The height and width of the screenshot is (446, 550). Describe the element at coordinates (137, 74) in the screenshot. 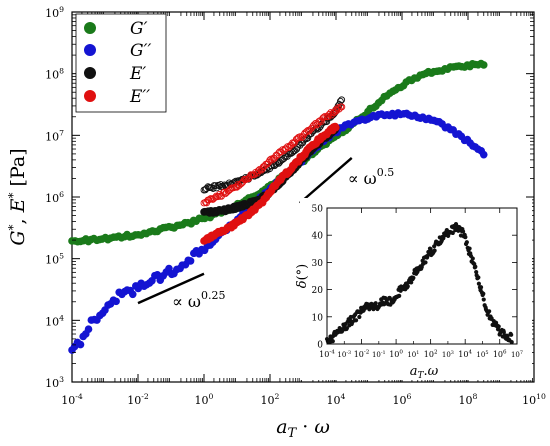

I see `legend-label-e-prime: E′` at that location.